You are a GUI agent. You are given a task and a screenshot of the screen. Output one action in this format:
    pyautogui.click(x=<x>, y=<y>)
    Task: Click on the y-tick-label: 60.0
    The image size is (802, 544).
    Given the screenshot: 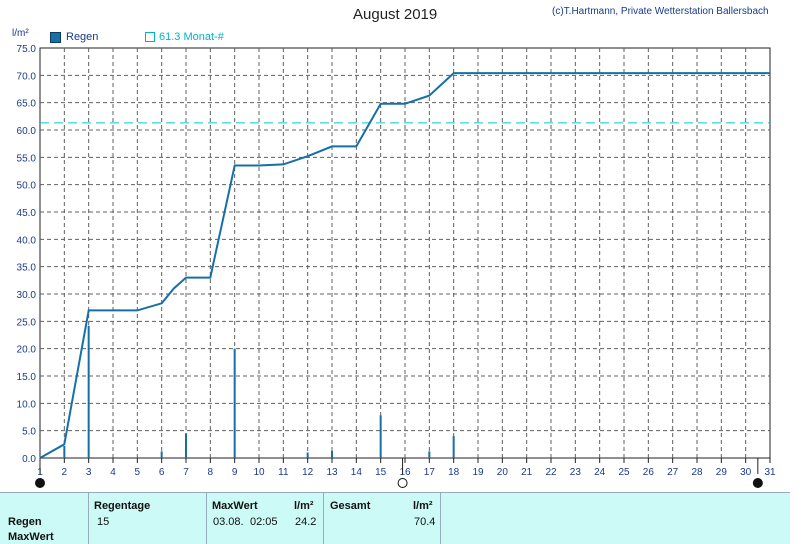 What is the action you would take?
    pyautogui.click(x=27, y=131)
    